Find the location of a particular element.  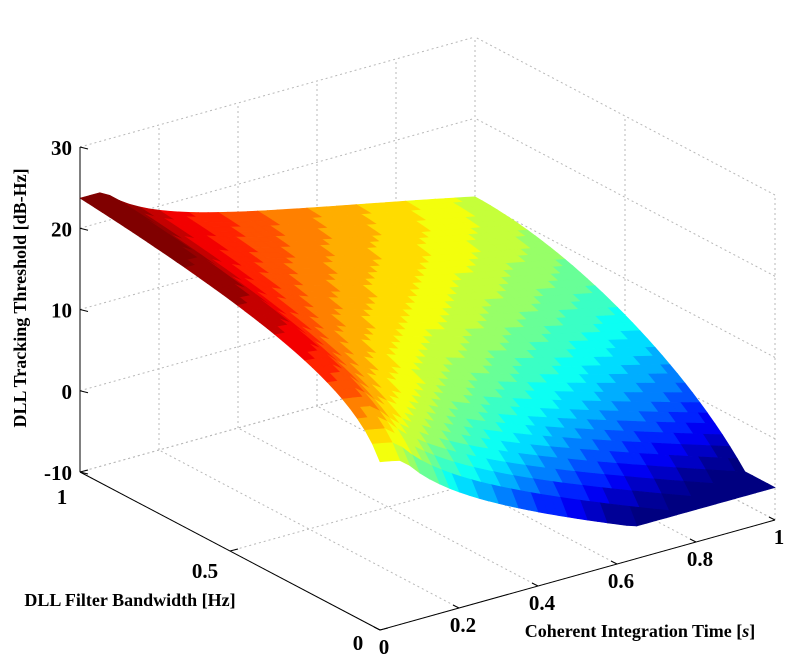

z-tick-label: 10 is located at coordinates (61, 311).